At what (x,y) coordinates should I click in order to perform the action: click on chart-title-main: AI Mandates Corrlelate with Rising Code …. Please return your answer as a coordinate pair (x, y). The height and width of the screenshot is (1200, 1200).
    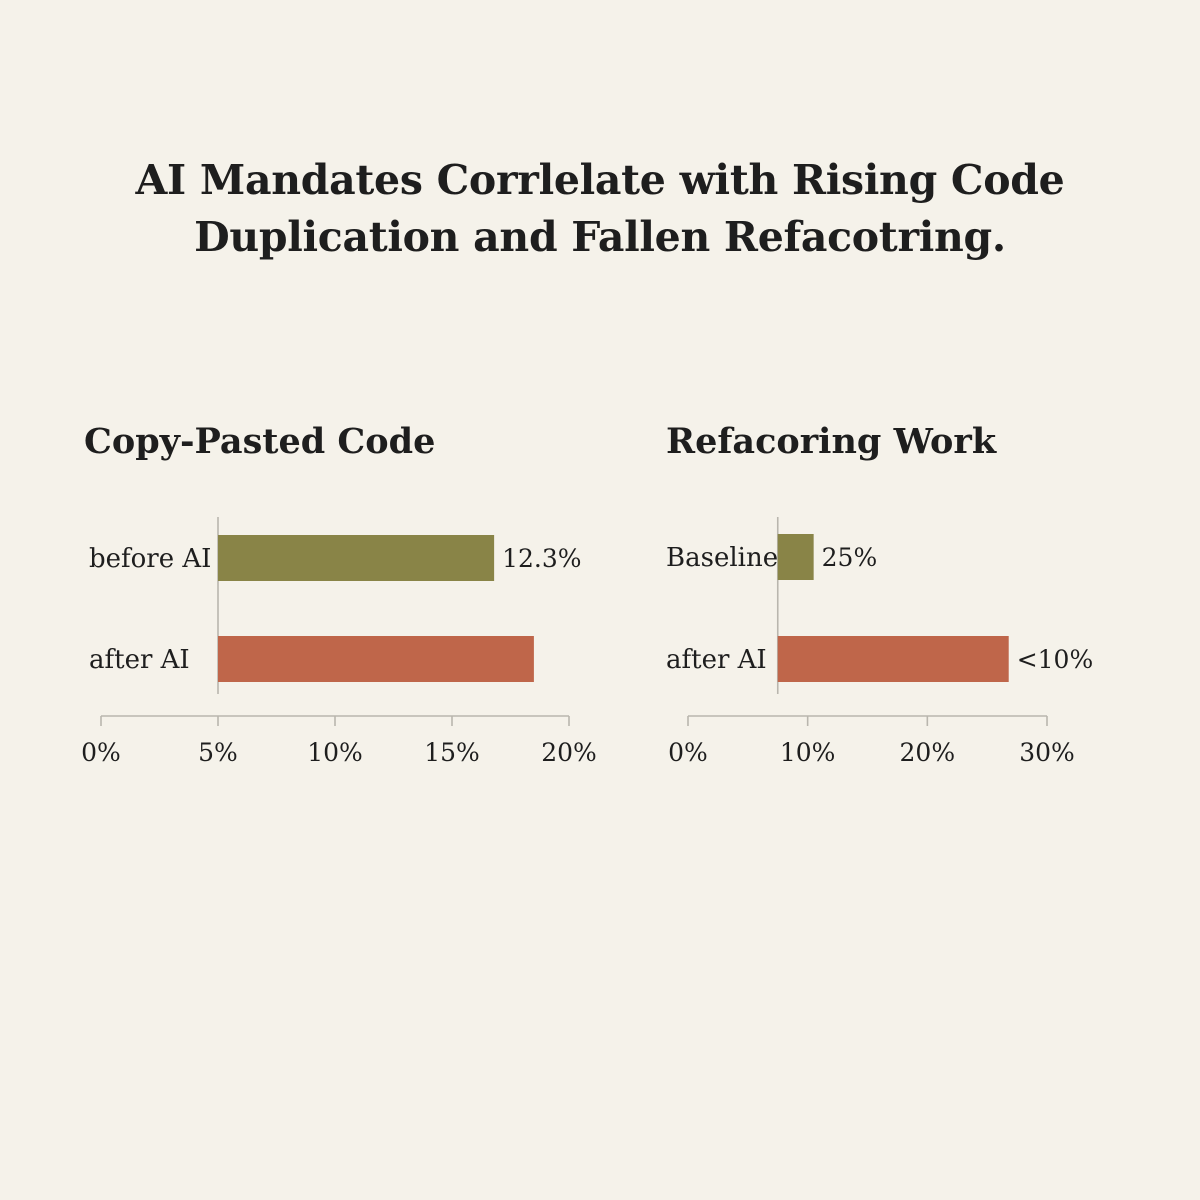
    Looking at the image, I should click on (600, 209).